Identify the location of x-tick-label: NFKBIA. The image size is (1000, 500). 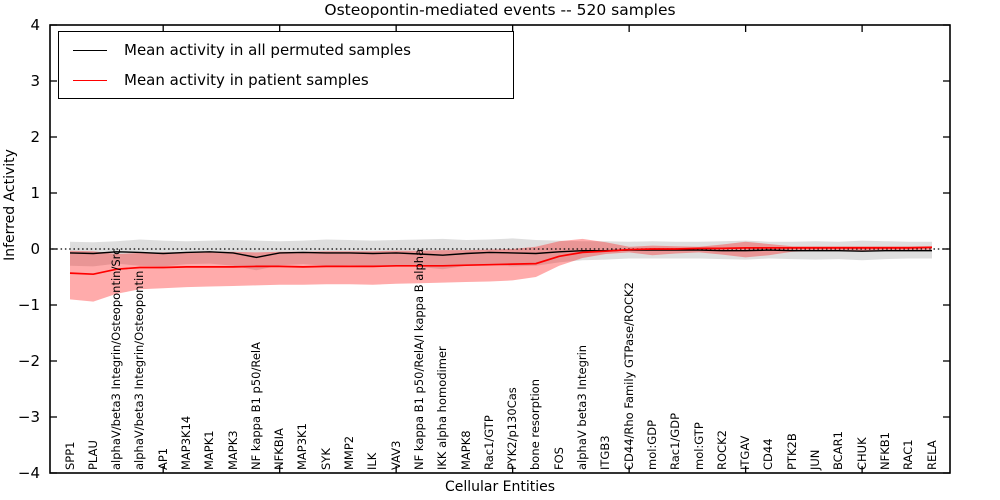
(279, 449).